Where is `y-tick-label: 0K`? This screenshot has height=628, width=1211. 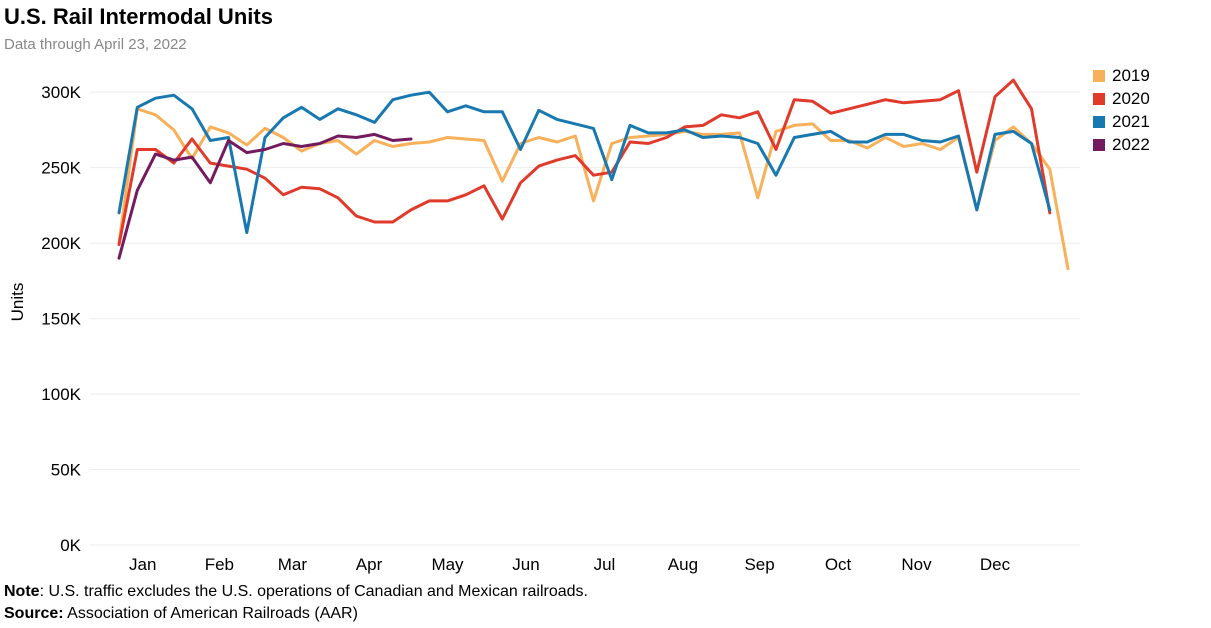
y-tick-label: 0K is located at coordinates (70, 545).